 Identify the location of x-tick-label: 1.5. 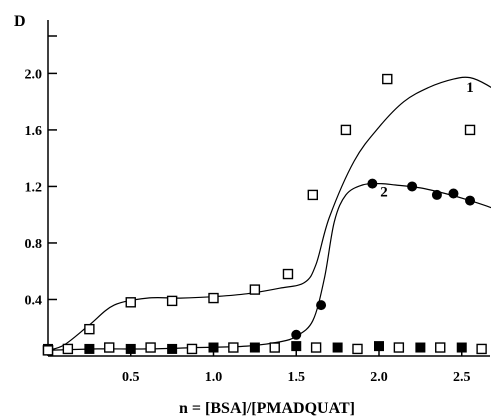
(297, 377).